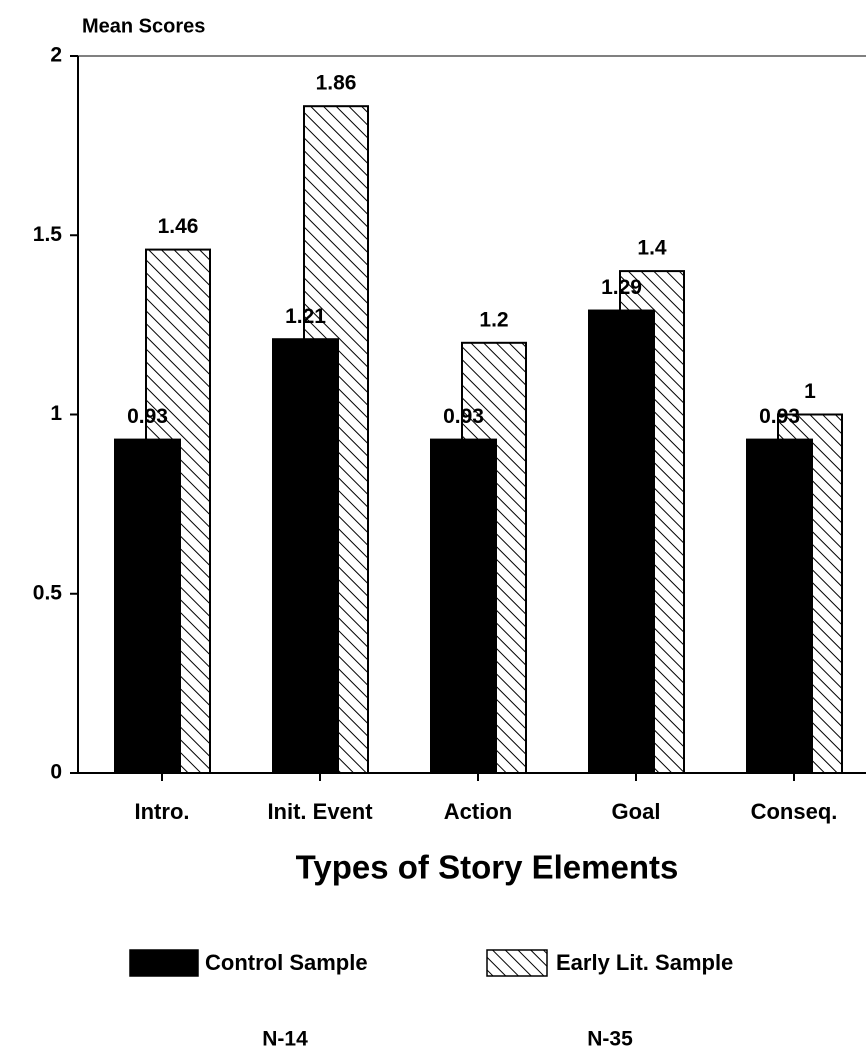 Image resolution: width=866 pixels, height=1059 pixels. I want to click on data-label: 1.46, so click(178, 226).